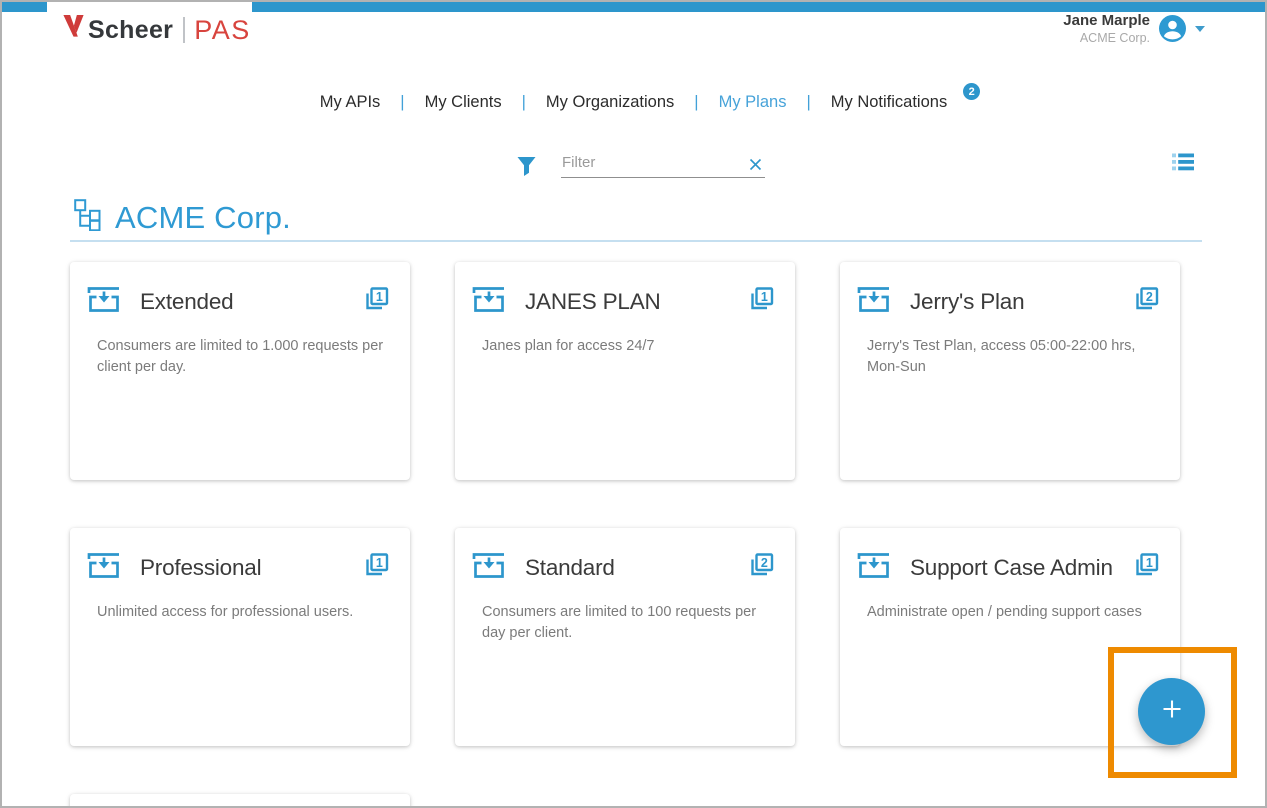 This screenshot has height=808, width=1267. What do you see at coordinates (463, 102) in the screenshot?
I see `nav-my-clients: My Clients` at bounding box center [463, 102].